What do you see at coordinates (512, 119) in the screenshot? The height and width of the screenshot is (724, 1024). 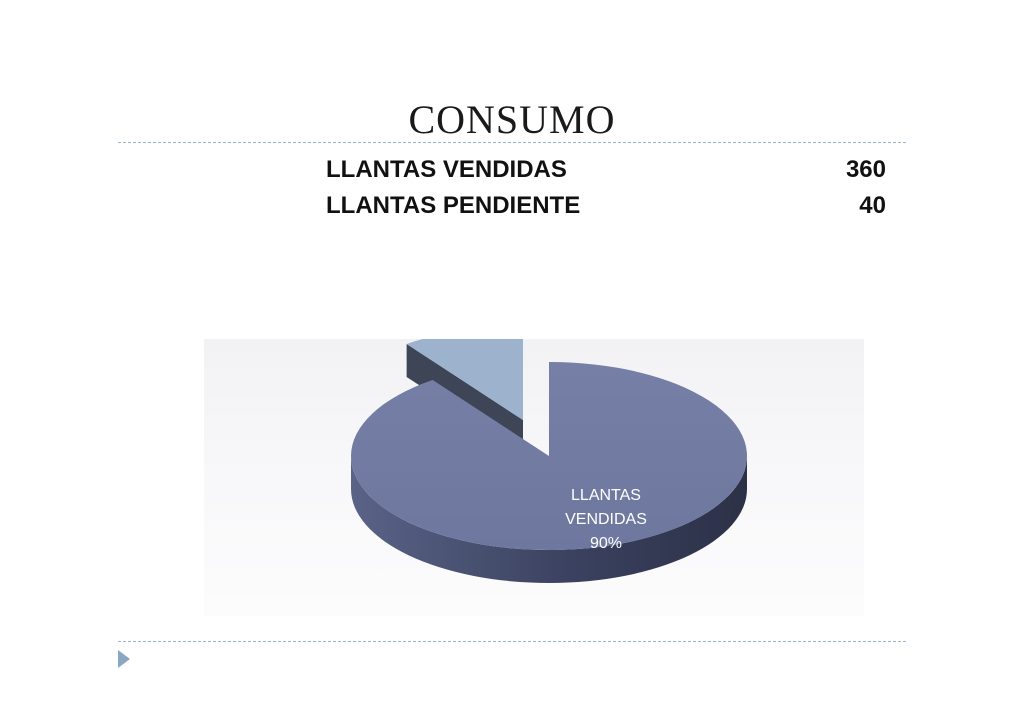 I see `slide-title: CONSUMO` at bounding box center [512, 119].